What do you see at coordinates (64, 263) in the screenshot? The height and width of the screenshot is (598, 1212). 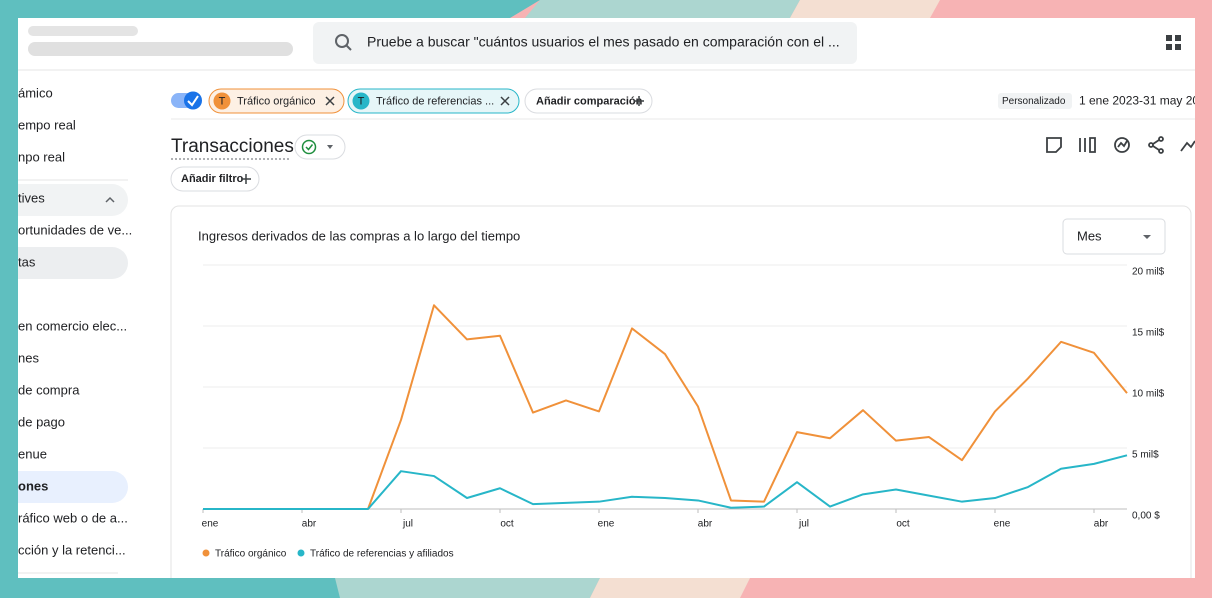 I see `nav-selected` at bounding box center [64, 263].